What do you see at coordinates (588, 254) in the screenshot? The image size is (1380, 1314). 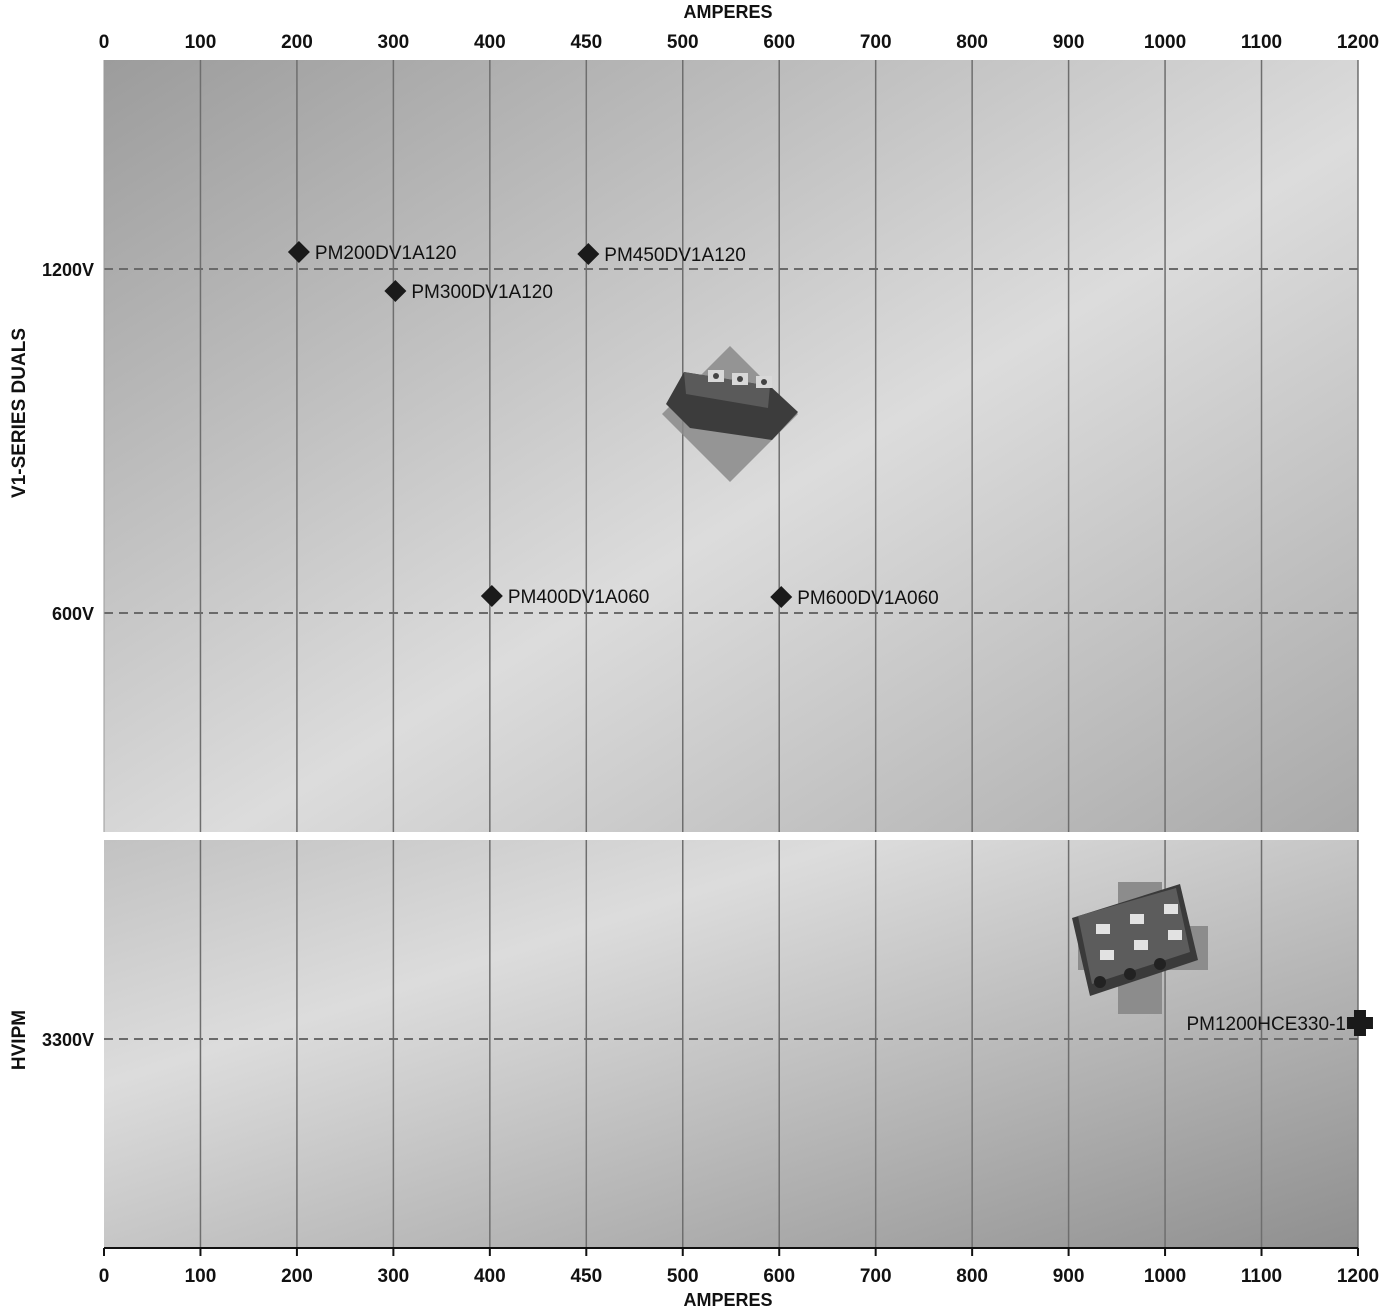 I see `point-PM450DV1A120` at bounding box center [588, 254].